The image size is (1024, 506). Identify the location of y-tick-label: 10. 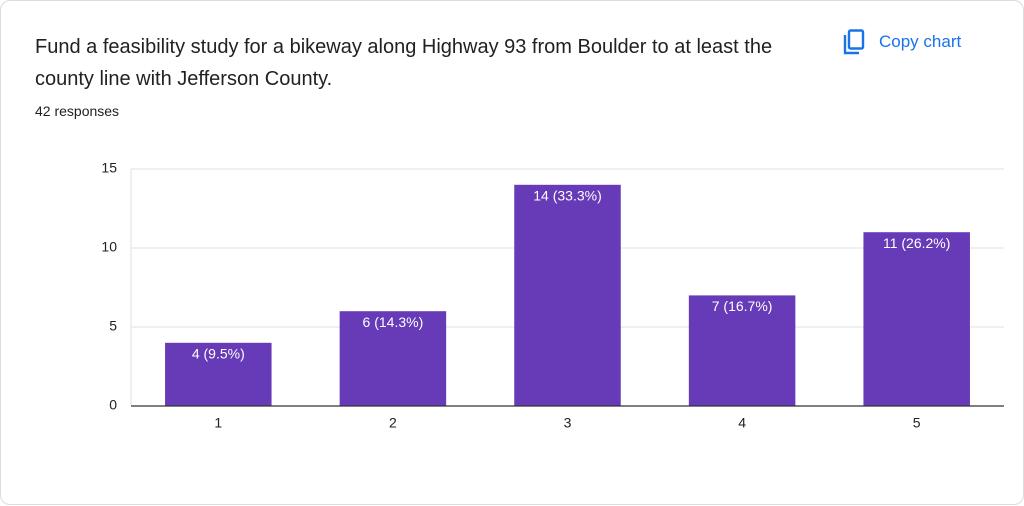
(109, 247).